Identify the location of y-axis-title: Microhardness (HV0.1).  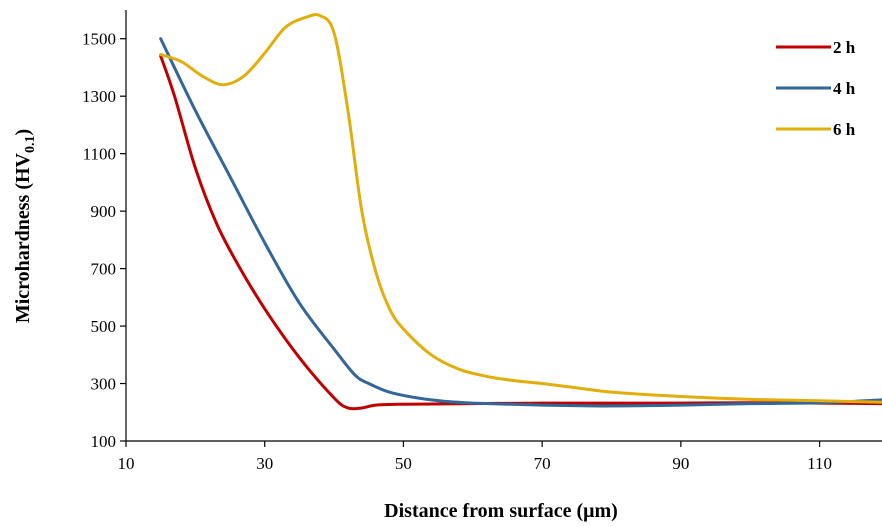
(25, 226).